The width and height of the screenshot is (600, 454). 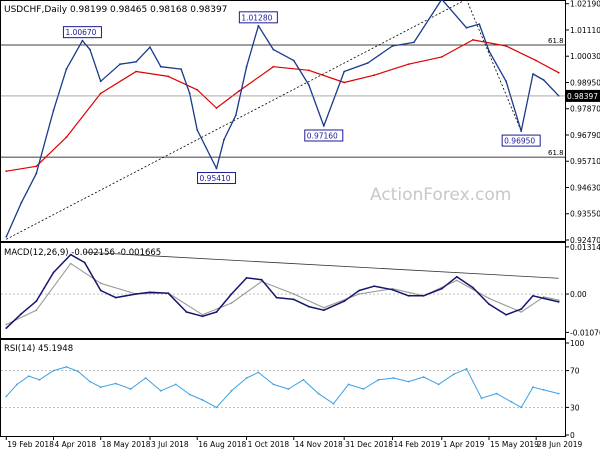 I want to click on date-tick-label: 1 Apr 2019, so click(x=464, y=444).